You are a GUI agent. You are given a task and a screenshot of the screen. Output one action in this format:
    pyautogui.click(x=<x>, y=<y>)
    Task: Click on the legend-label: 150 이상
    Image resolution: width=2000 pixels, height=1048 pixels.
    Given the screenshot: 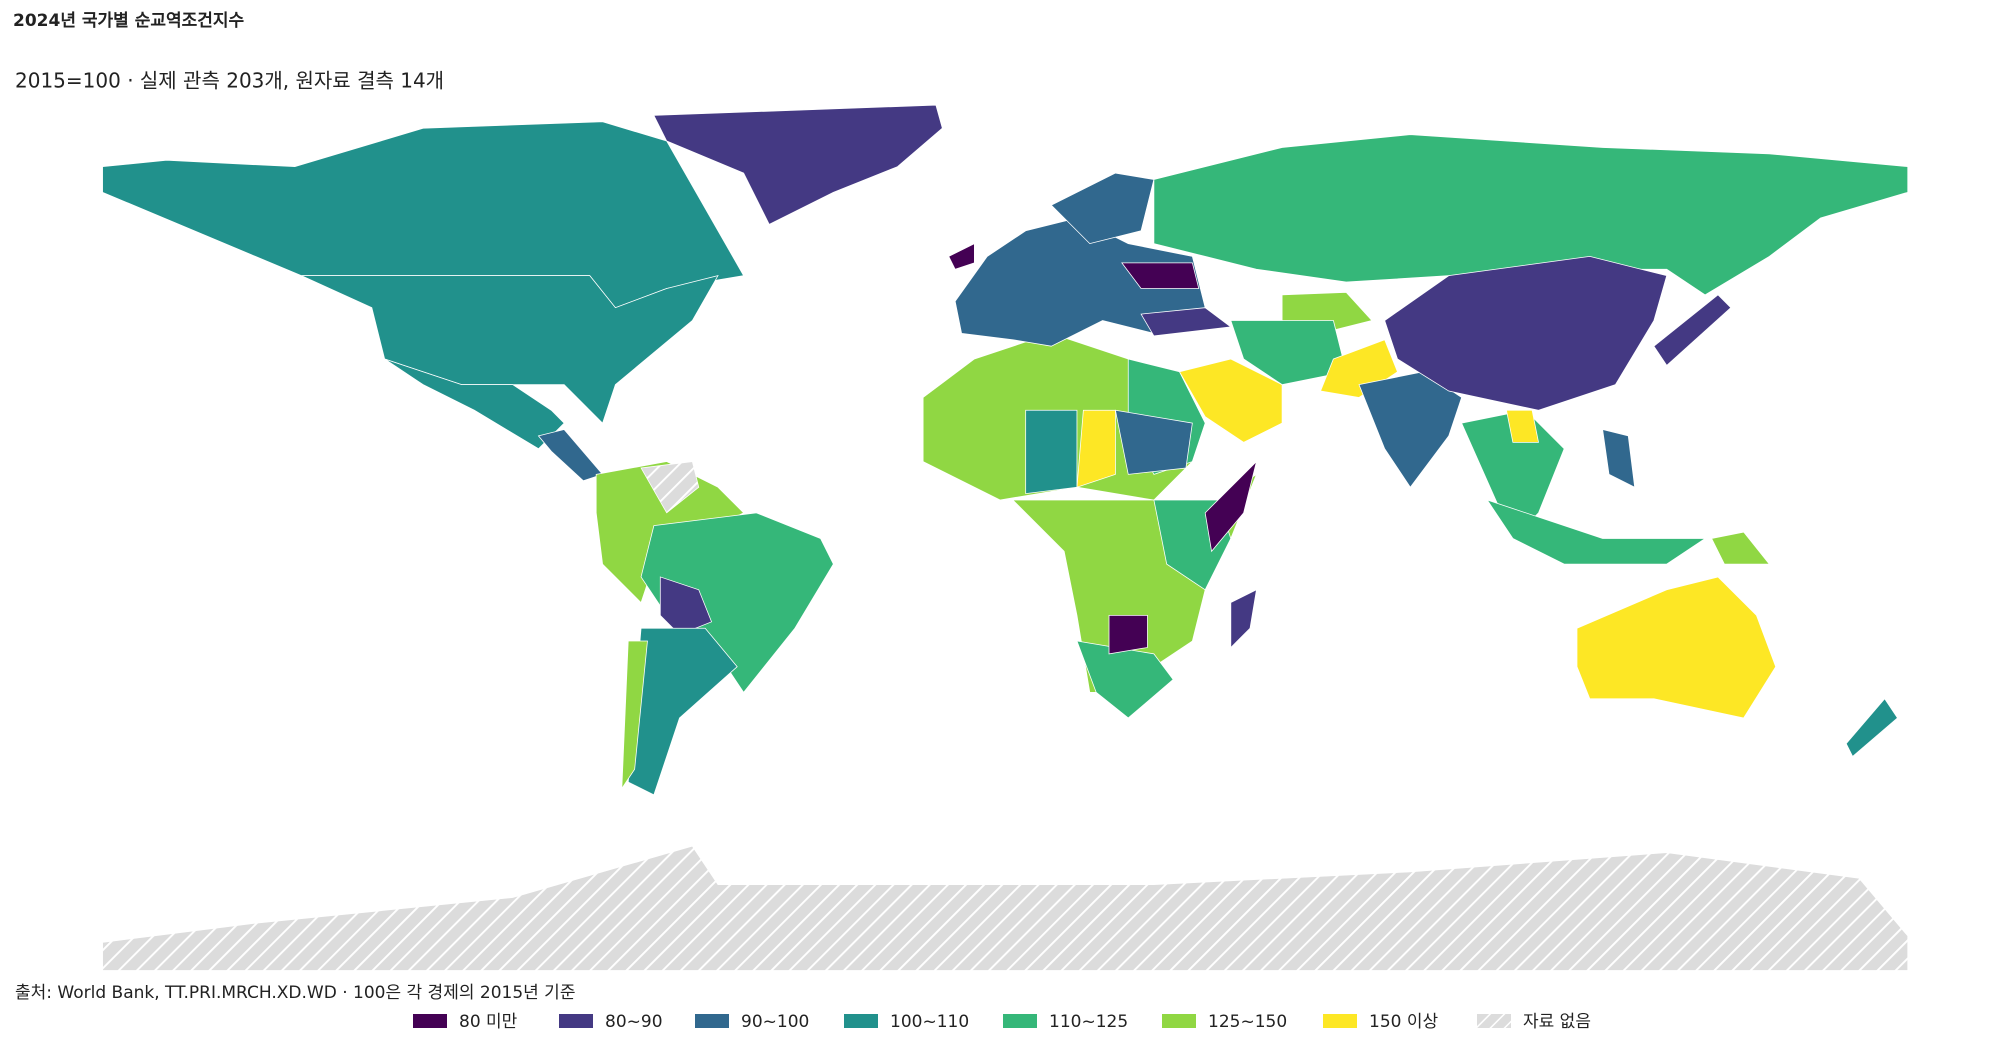 What is the action you would take?
    pyautogui.click(x=1403, y=1022)
    